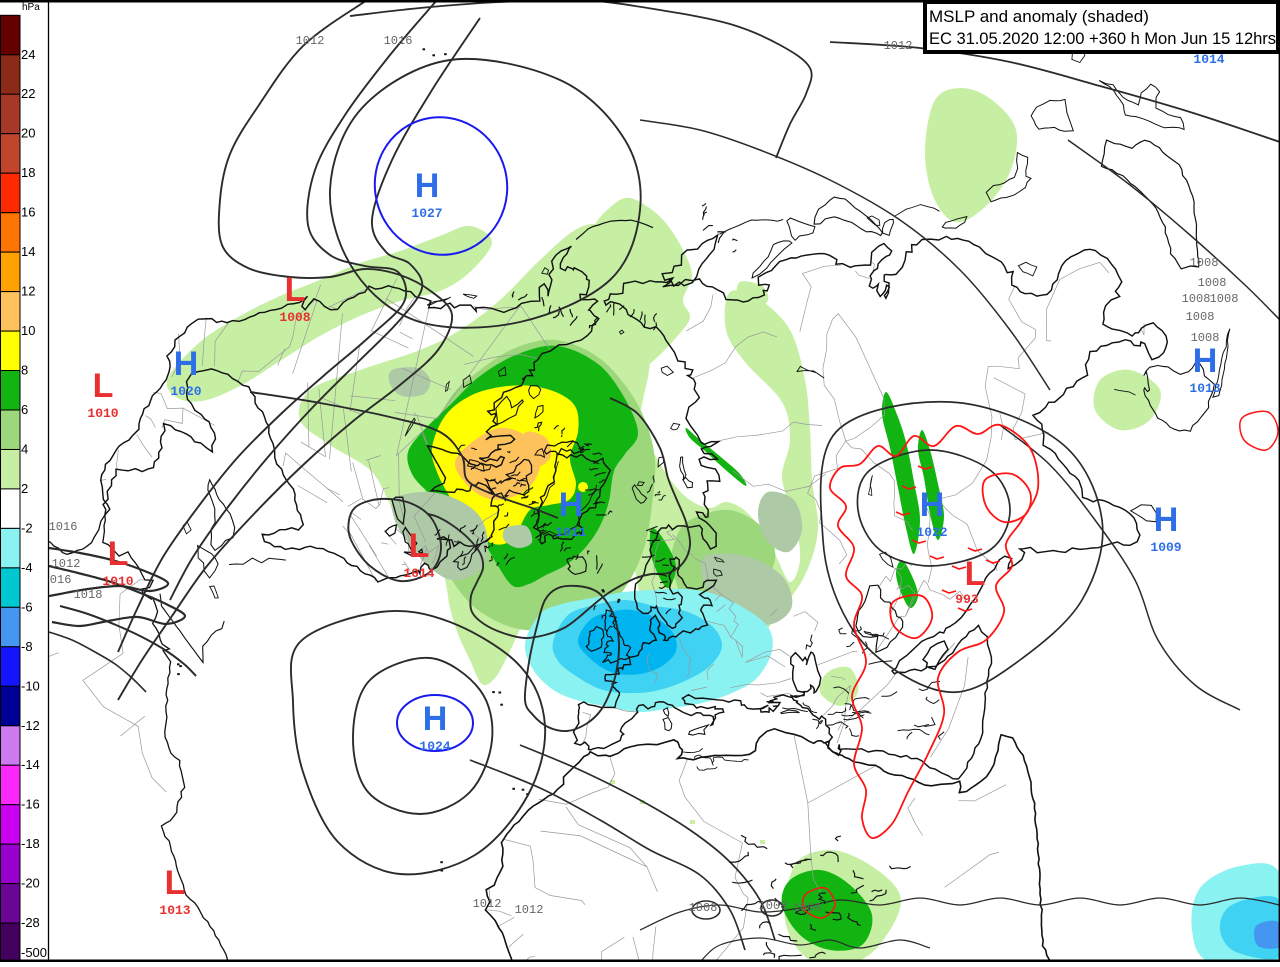 The image size is (1280, 967). I want to click on svg-text: 10, so click(28, 330).